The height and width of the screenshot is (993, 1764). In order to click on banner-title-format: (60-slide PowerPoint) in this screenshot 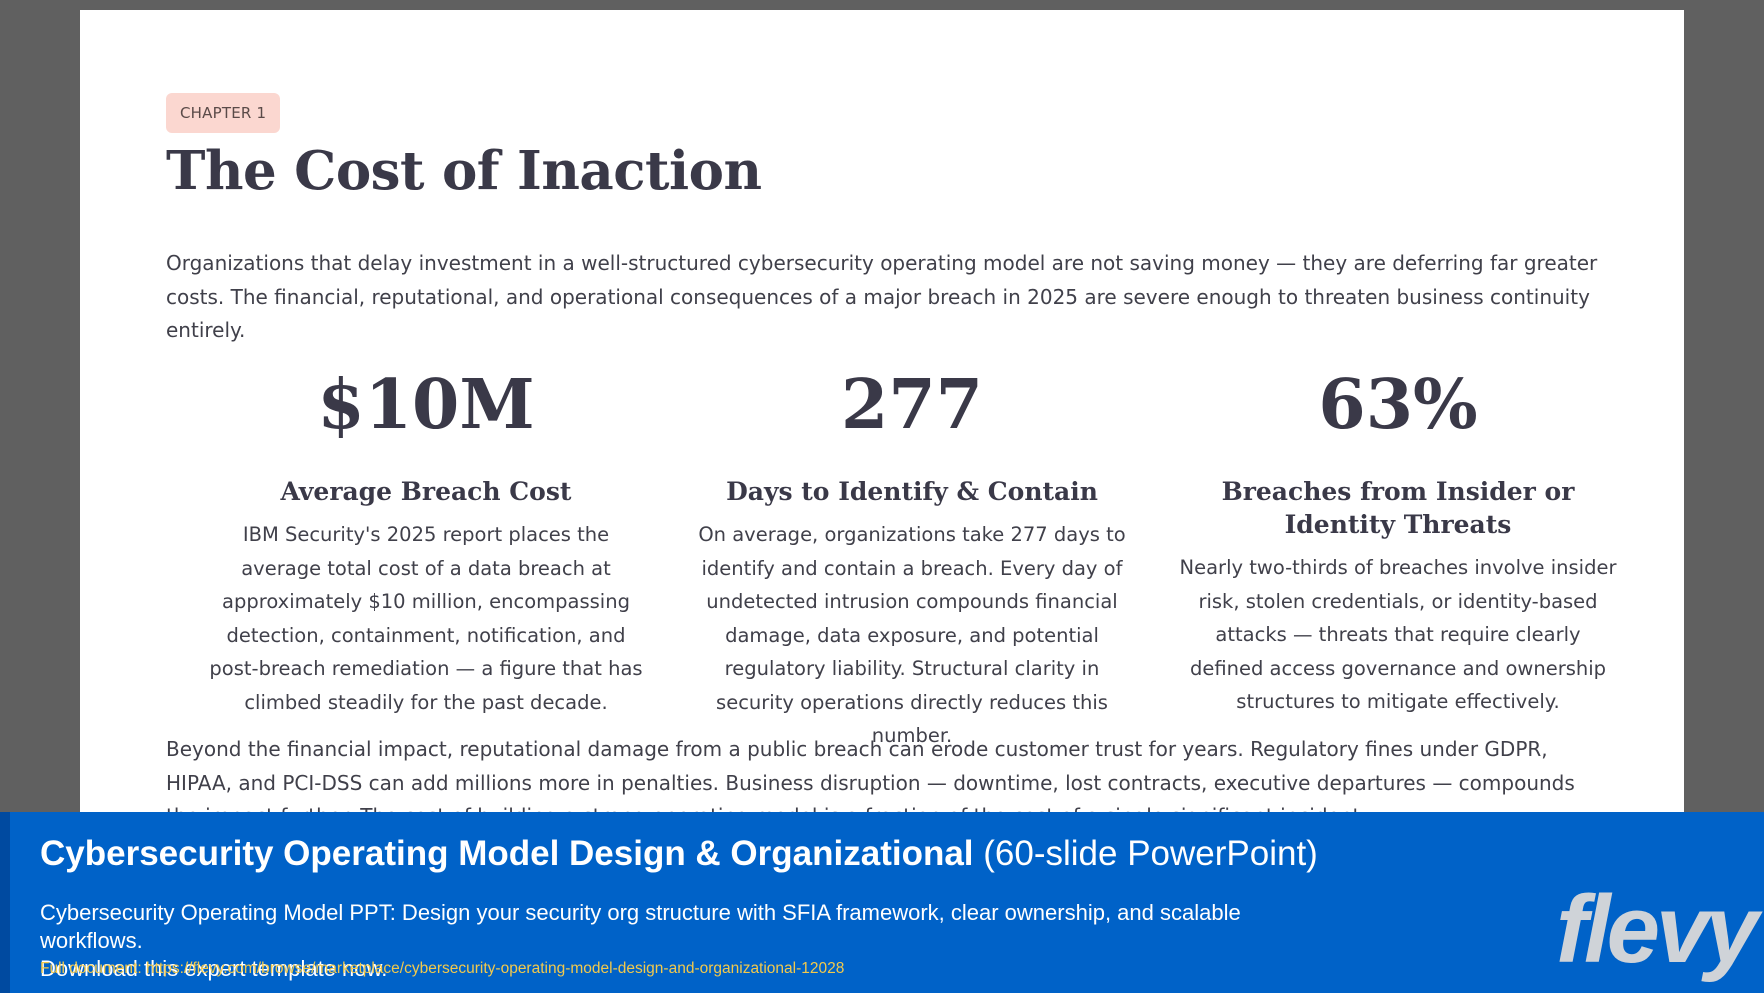, I will do `click(1145, 853)`.